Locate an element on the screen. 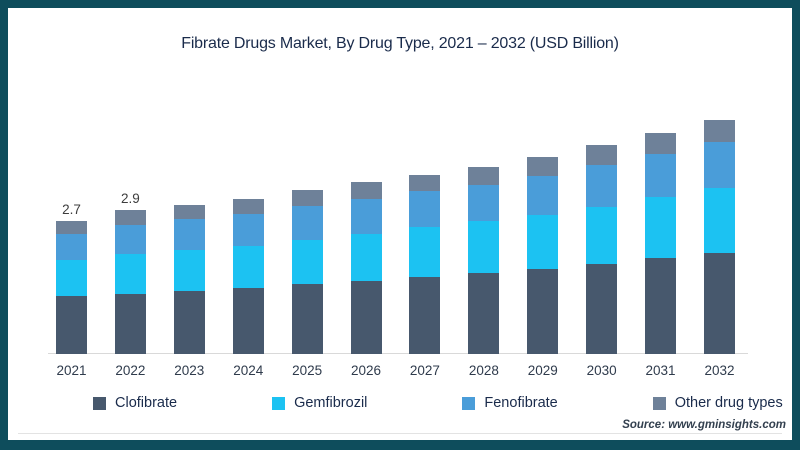 The height and width of the screenshot is (450, 800). x-axis-tick-label: 2026 is located at coordinates (366, 370).